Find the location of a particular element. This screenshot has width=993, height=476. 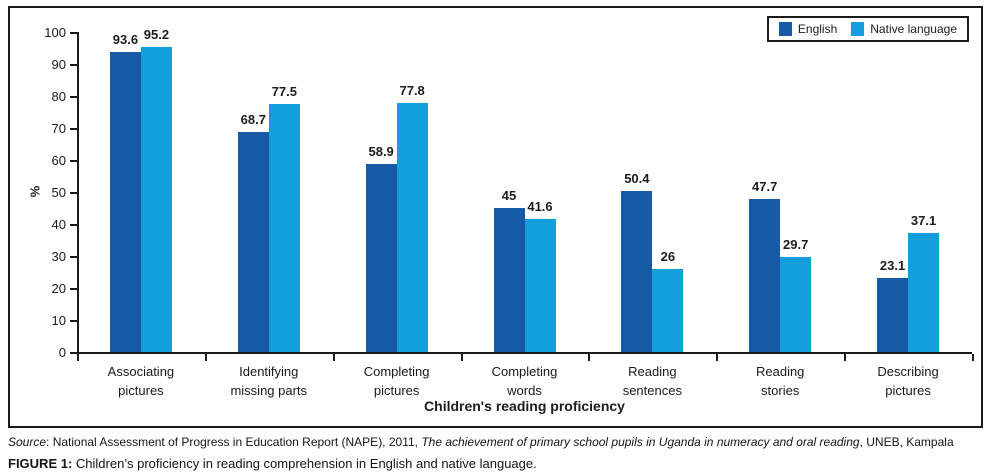

x-category-label: Reading stories is located at coordinates (780, 381).